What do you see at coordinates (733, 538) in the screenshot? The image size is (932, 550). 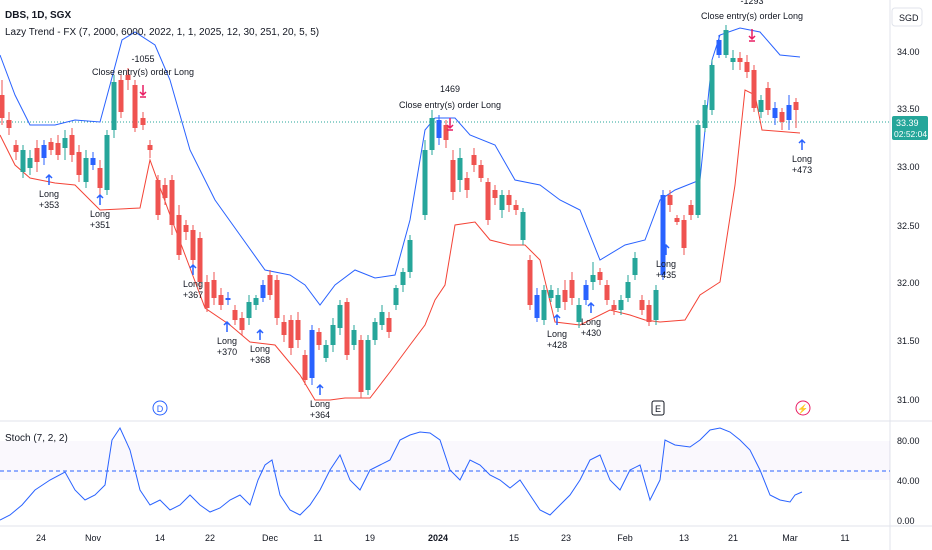 I see `time-tick: 21` at bounding box center [733, 538].